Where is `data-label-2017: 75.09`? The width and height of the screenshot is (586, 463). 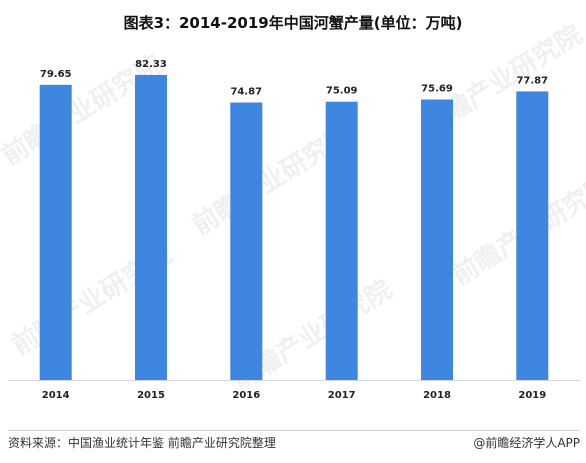
data-label-2017: 75.09 is located at coordinates (342, 91).